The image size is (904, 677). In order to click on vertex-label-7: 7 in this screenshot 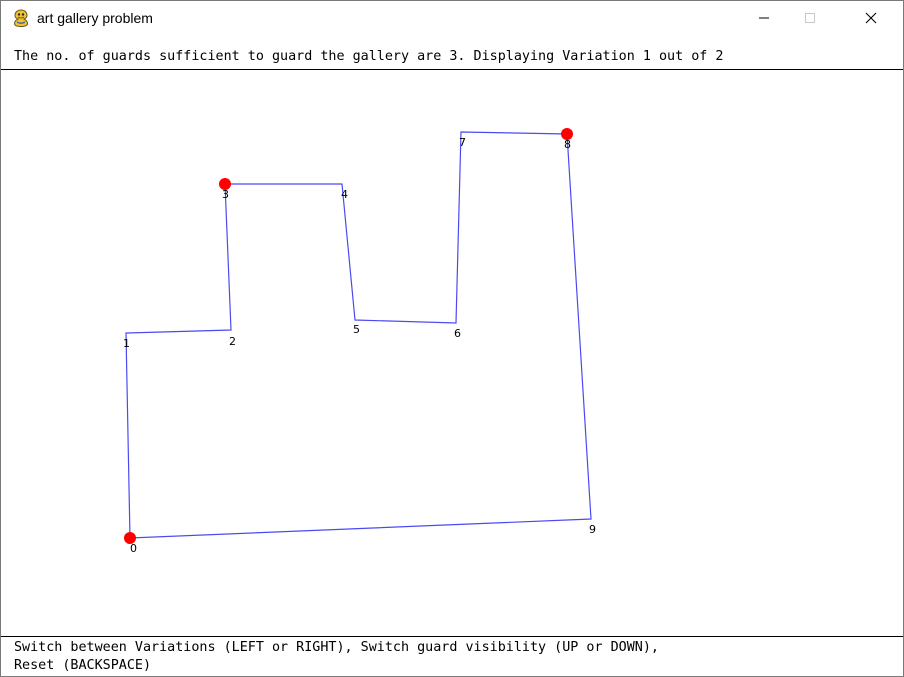, I will do `click(462, 142)`.